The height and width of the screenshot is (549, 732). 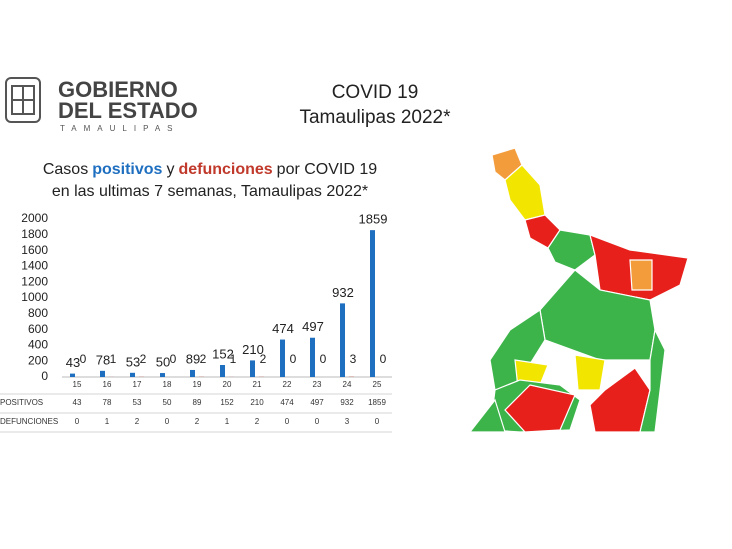 I want to click on y-tick-label: 1200, so click(x=34, y=281).